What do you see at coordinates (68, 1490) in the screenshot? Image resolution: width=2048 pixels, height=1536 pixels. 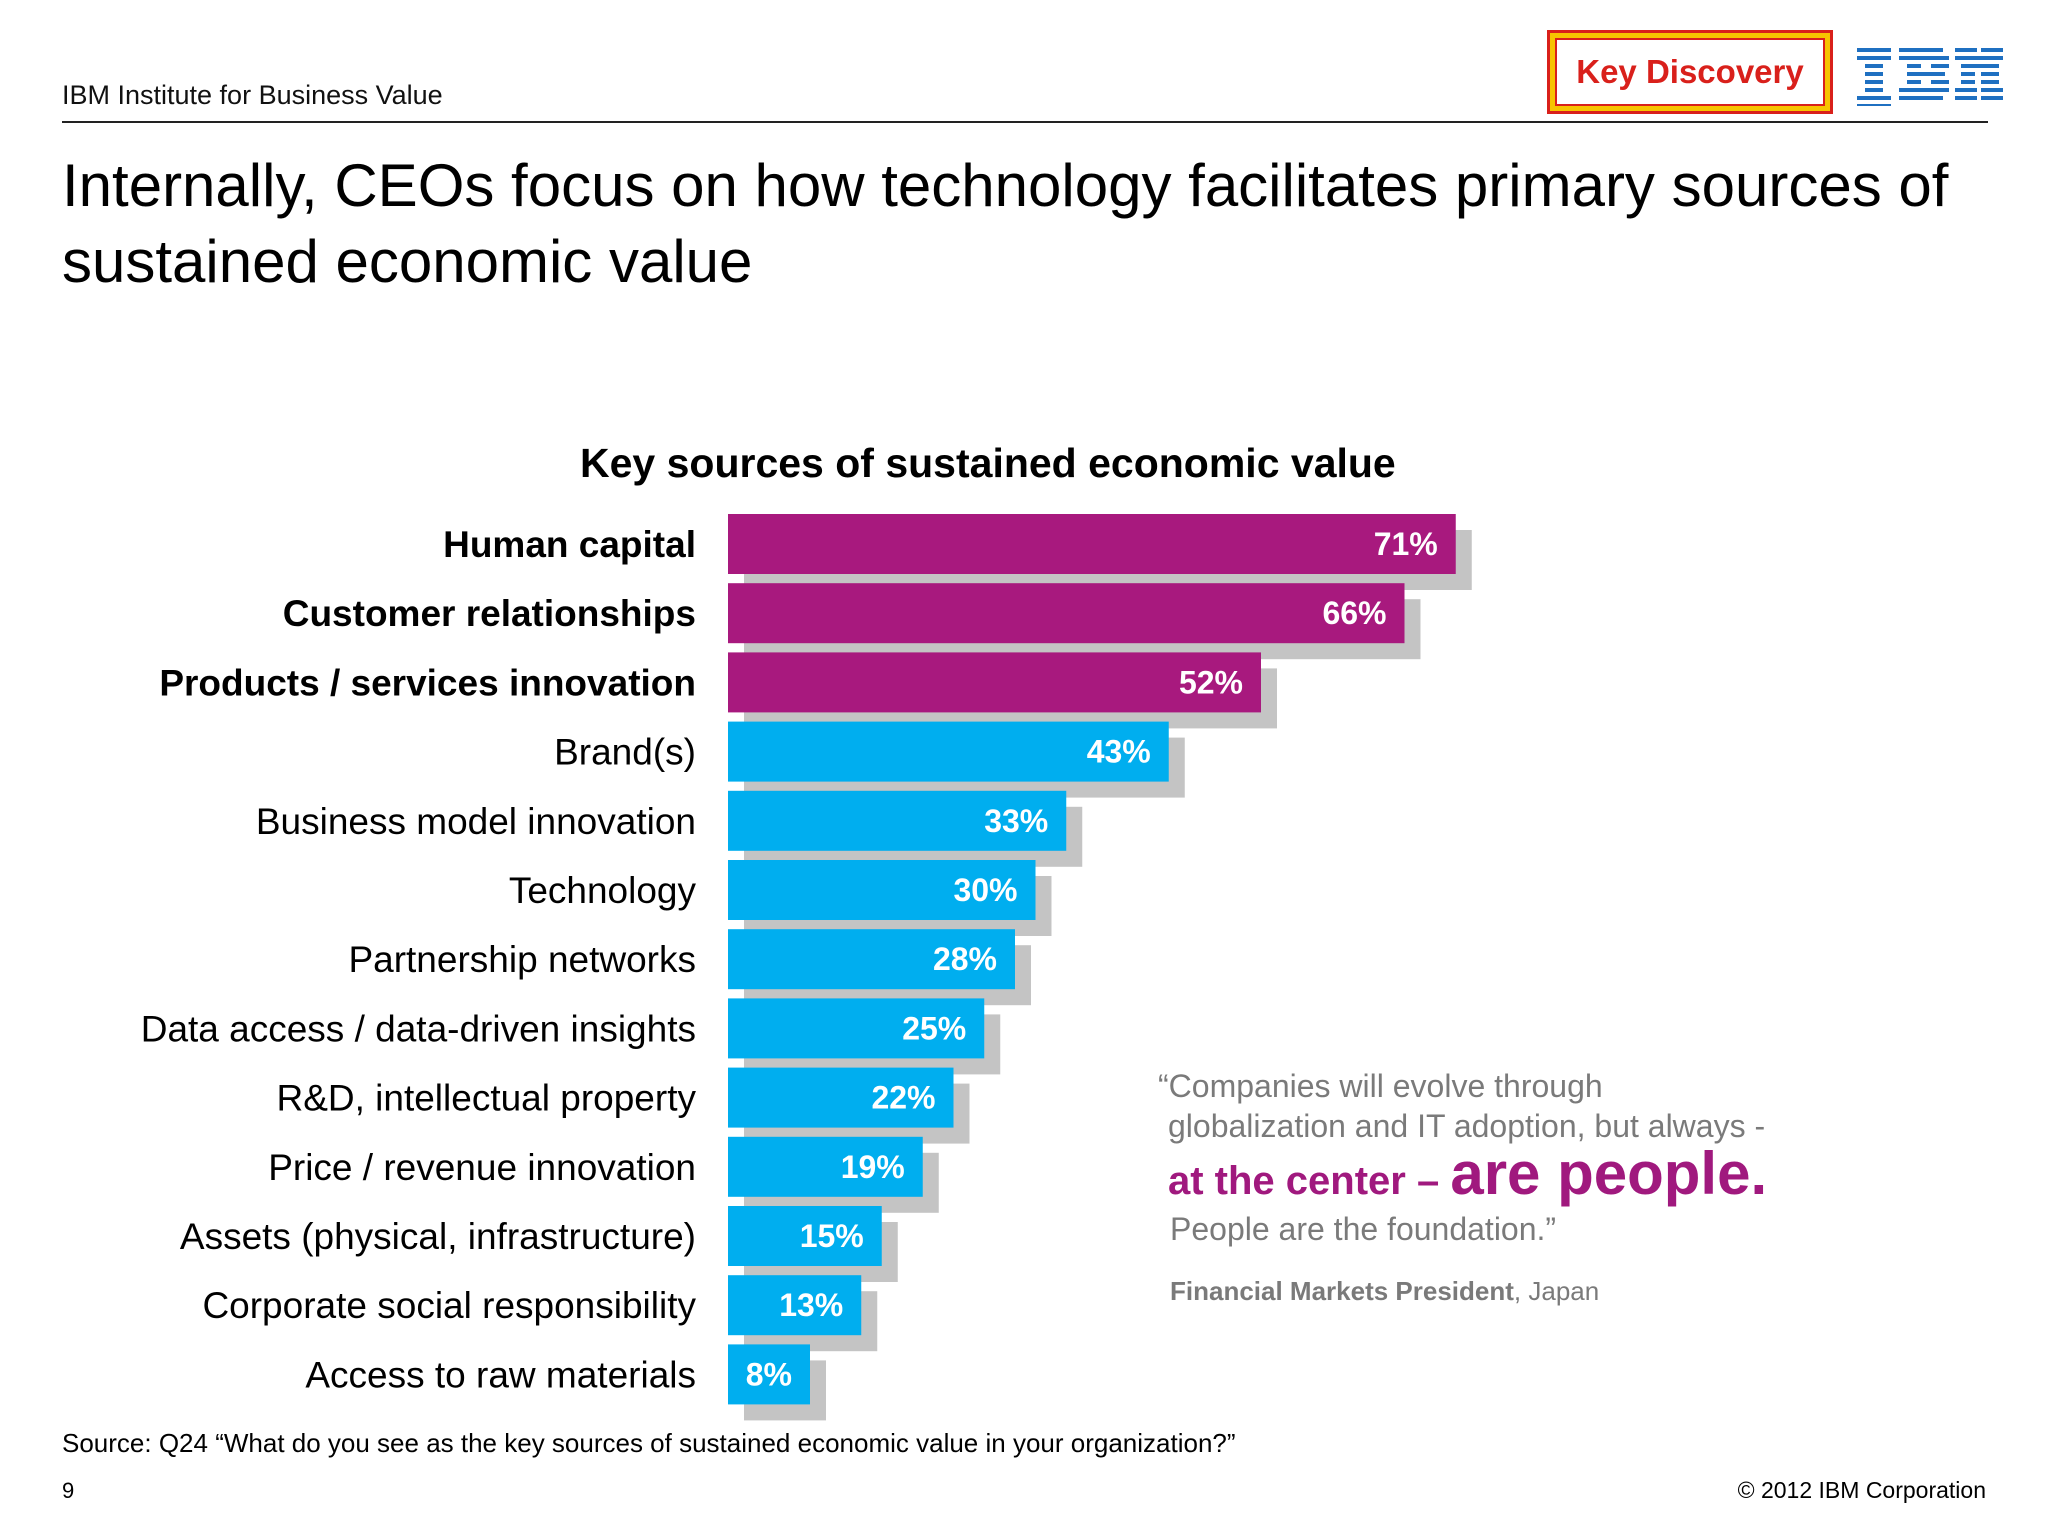 I see `page-number: 9` at bounding box center [68, 1490].